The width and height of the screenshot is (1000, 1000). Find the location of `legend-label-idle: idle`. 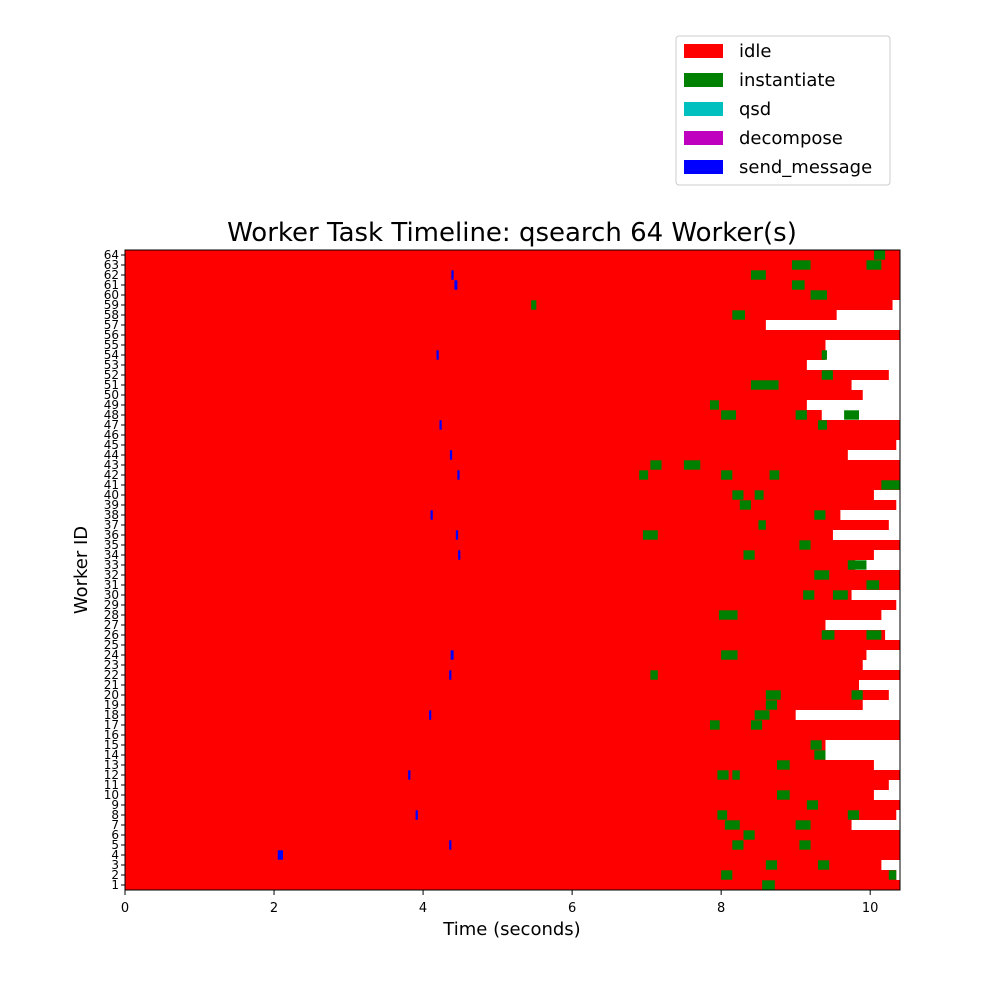

legend-label-idle: idle is located at coordinates (755, 51).